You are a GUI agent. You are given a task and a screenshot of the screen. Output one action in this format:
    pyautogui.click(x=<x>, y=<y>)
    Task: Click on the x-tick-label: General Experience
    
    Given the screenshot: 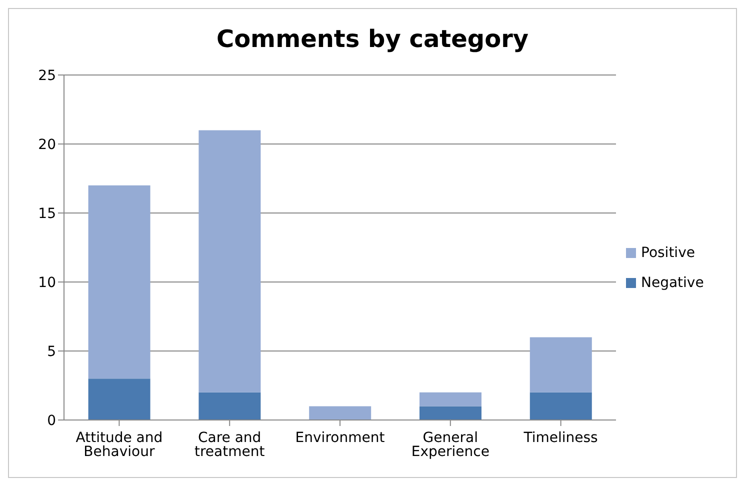 What is the action you would take?
    pyautogui.click(x=450, y=445)
    